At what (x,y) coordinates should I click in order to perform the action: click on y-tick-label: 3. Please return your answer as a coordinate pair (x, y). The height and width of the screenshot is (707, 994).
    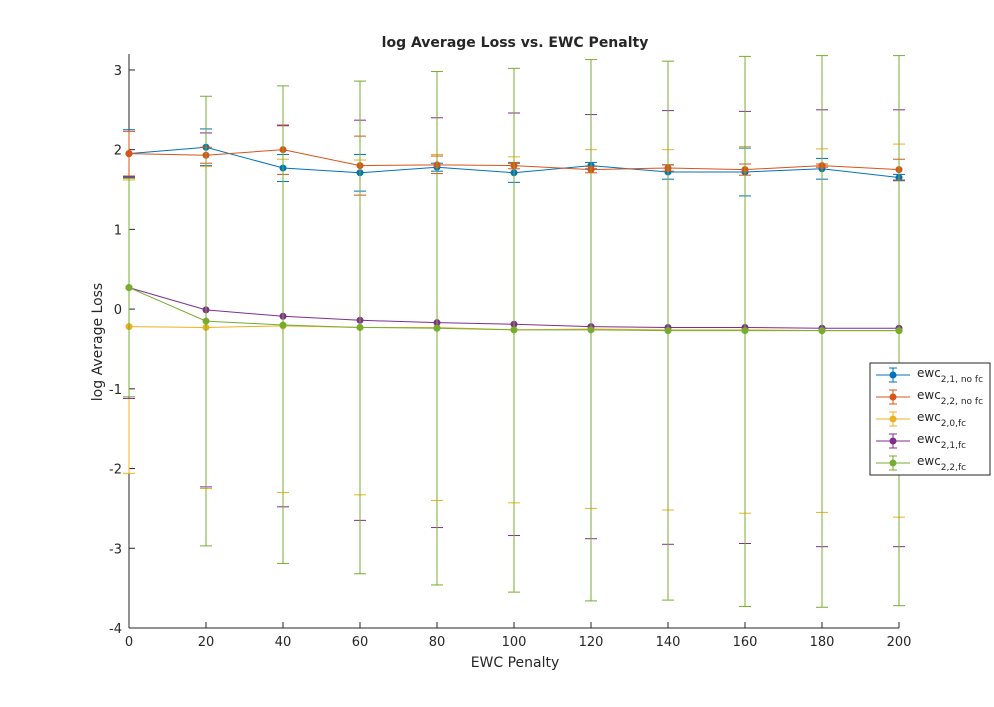
    Looking at the image, I should click on (118, 71).